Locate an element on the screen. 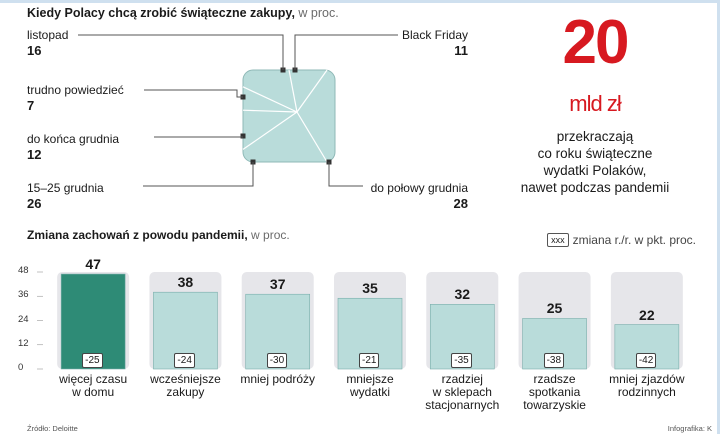 The height and width of the screenshot is (434, 720). change-label: -25 is located at coordinates (92, 360).